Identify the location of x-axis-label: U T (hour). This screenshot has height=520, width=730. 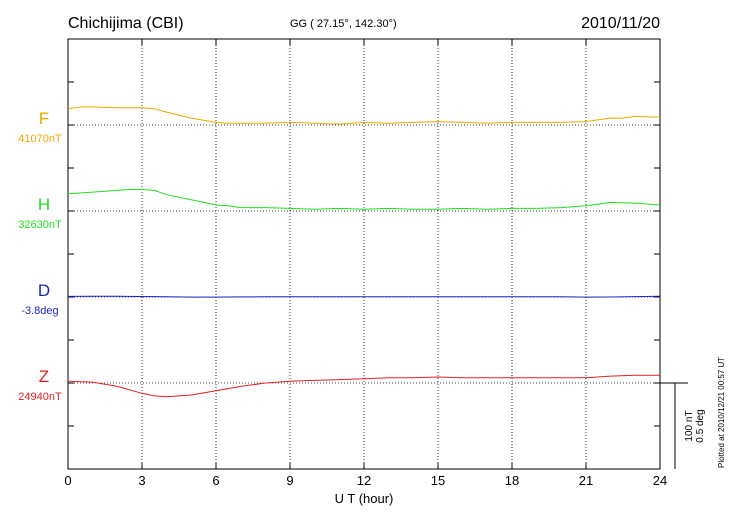
(364, 498).